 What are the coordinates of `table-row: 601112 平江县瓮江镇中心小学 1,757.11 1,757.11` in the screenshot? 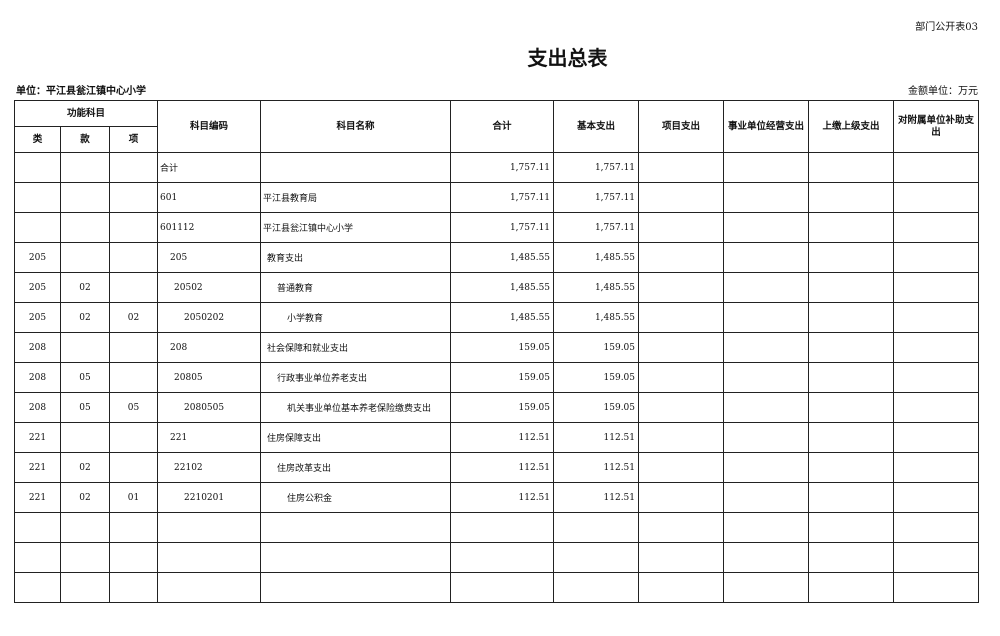 It's located at (497, 227).